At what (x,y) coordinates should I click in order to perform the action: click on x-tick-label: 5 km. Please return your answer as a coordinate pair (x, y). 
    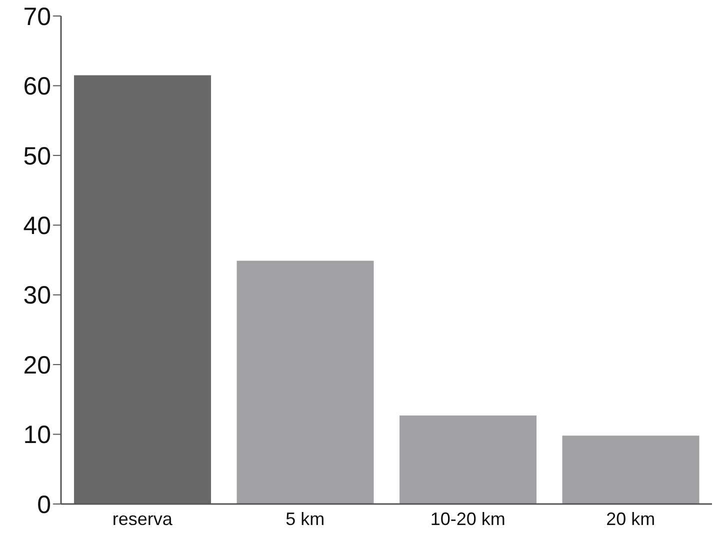
    Looking at the image, I should click on (305, 518).